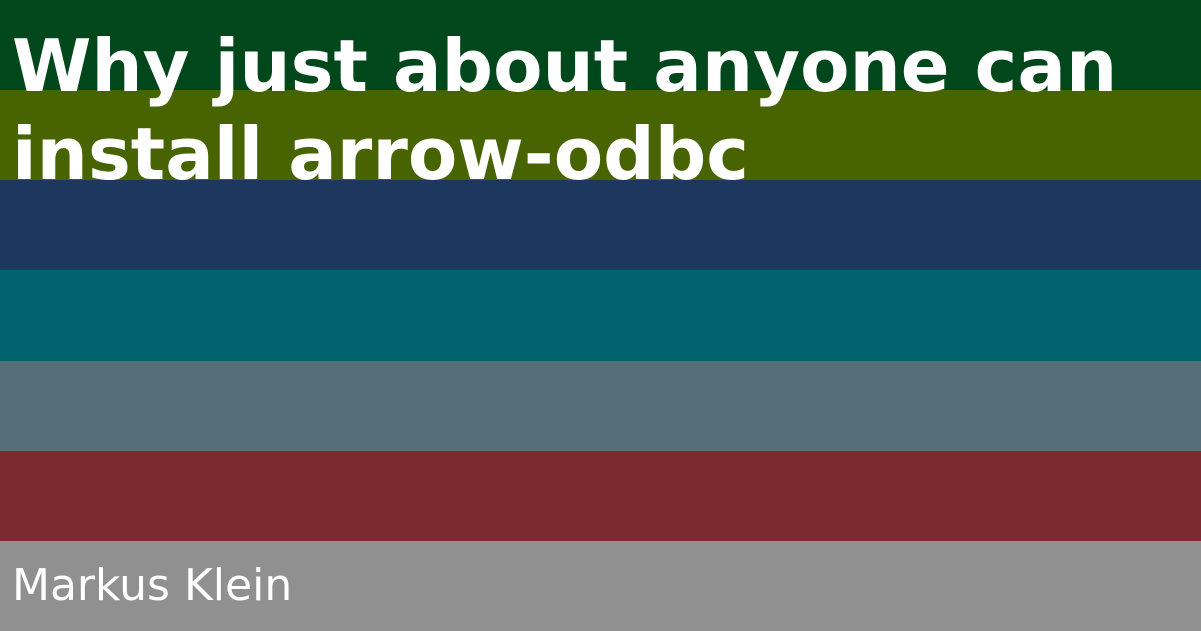 This screenshot has height=631, width=1201. I want to click on stripe-teal, so click(600, 315).